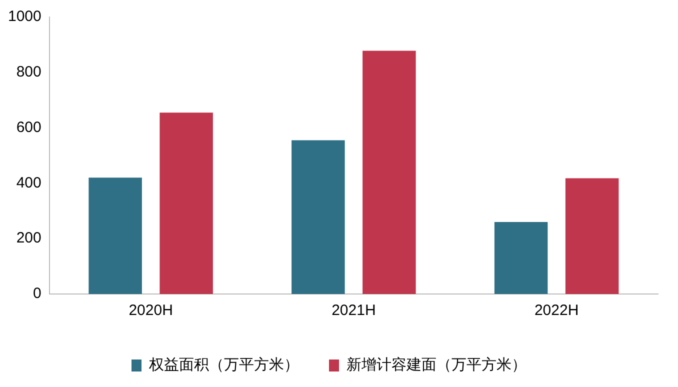 This screenshot has height=387, width=678. Describe the element at coordinates (556, 311) in the screenshot. I see `x-tick-label: 2022H` at that location.